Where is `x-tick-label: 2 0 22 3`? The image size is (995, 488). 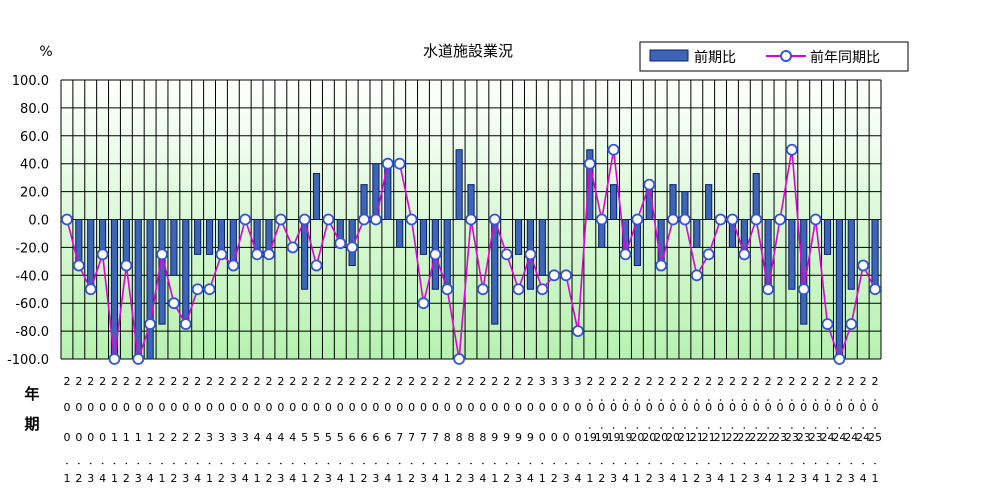
x-tick-label: 2 0 22 3 is located at coordinates (756, 430).